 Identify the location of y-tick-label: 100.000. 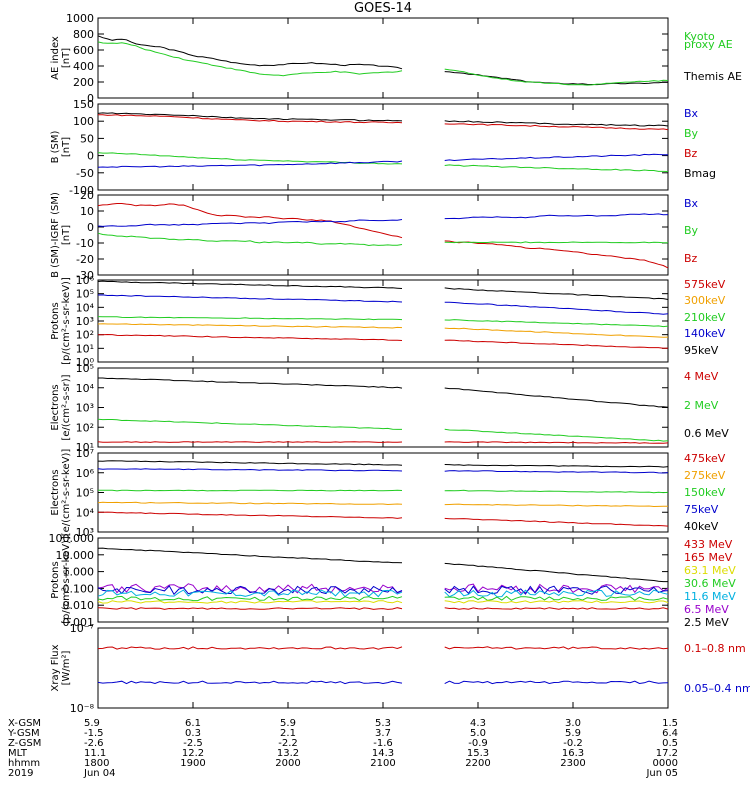
(72, 538).